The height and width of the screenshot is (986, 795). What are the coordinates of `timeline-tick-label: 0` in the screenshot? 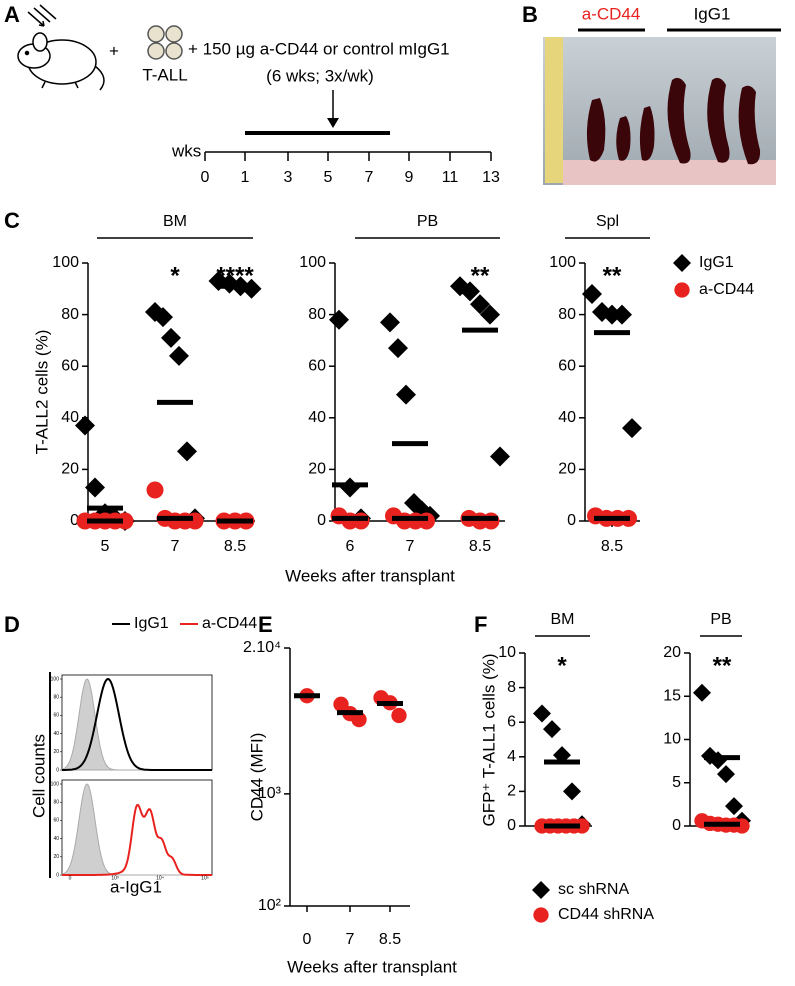 It's located at (205, 177).